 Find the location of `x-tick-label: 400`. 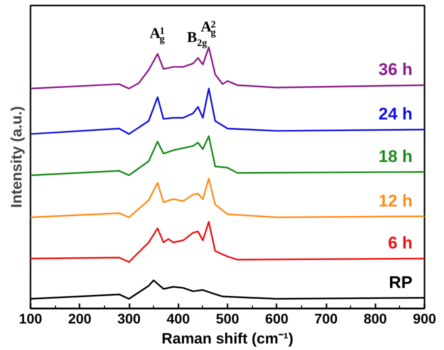

x-tick-label: 400 is located at coordinates (178, 318).